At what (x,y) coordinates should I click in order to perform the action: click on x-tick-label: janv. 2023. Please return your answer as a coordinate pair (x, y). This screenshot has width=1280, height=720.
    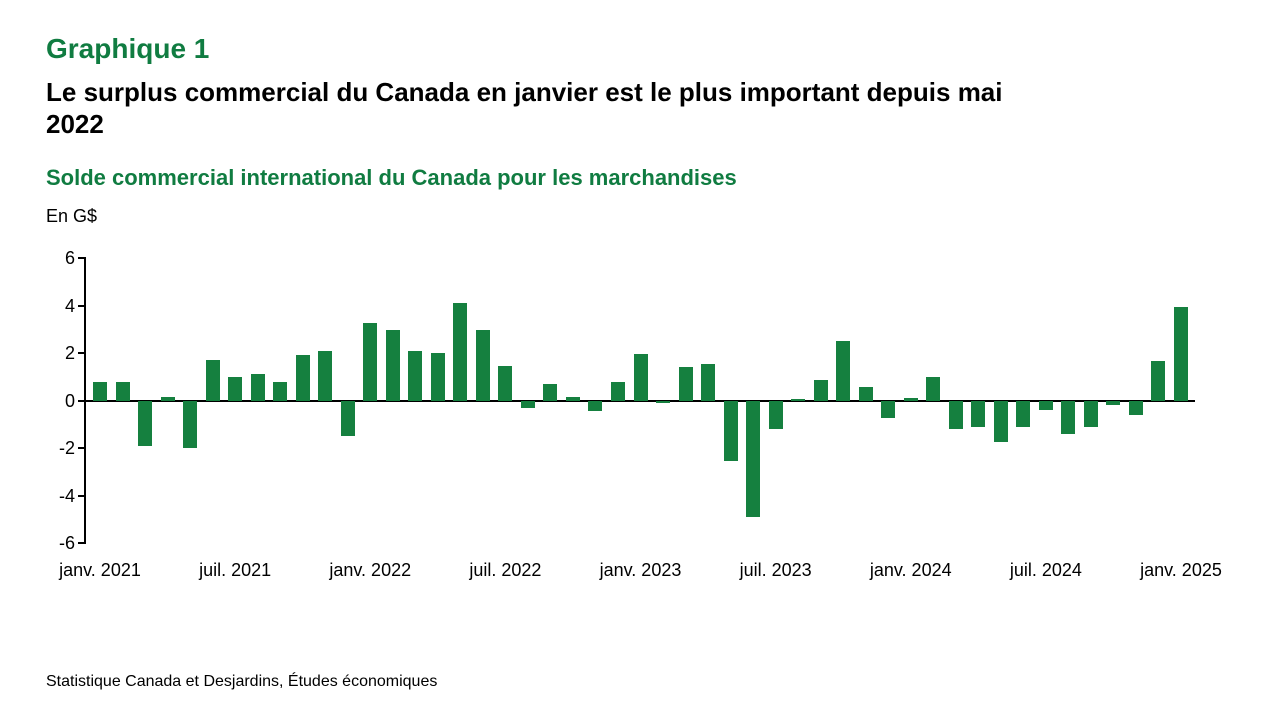
    Looking at the image, I should click on (640, 570).